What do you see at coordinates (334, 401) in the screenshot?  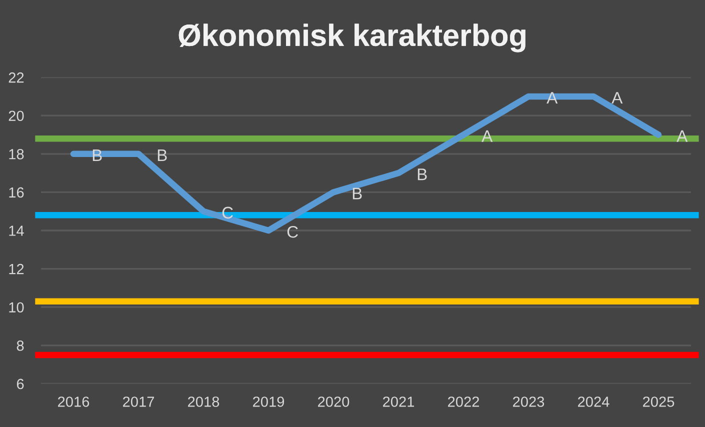 I see `x-tick-label: 2020` at bounding box center [334, 401].